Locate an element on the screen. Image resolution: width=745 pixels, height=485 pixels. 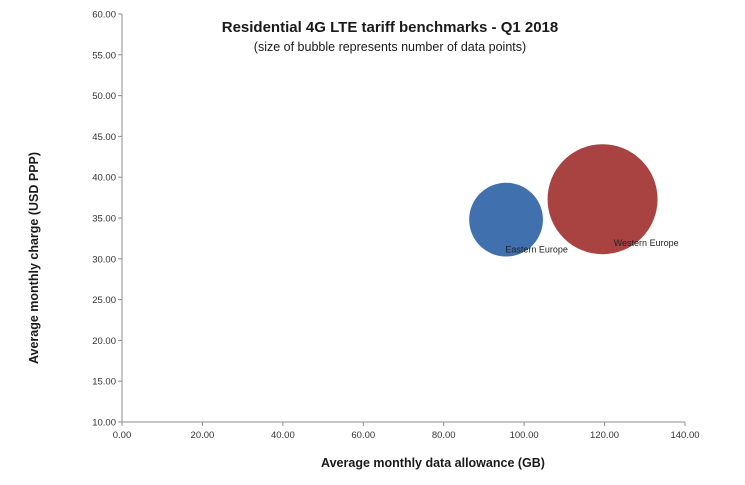
x-tick-label: 100.00 is located at coordinates (524, 435).